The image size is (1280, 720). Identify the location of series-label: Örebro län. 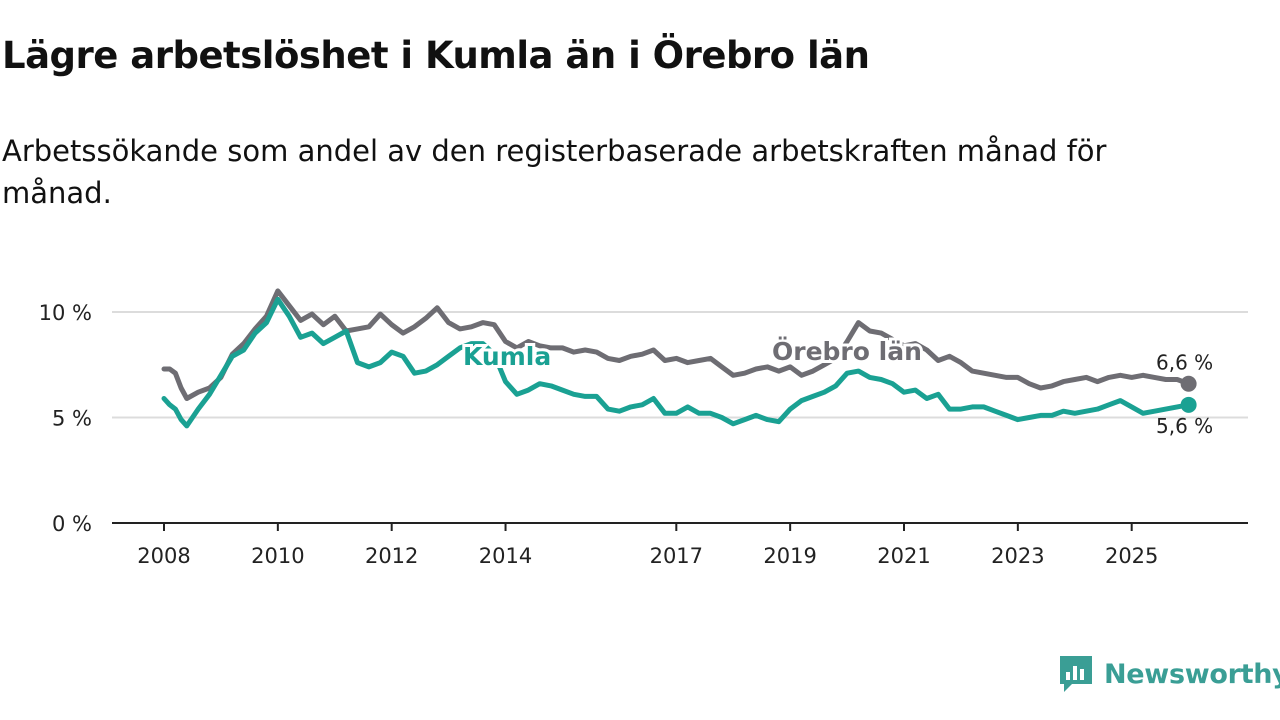
(847, 351).